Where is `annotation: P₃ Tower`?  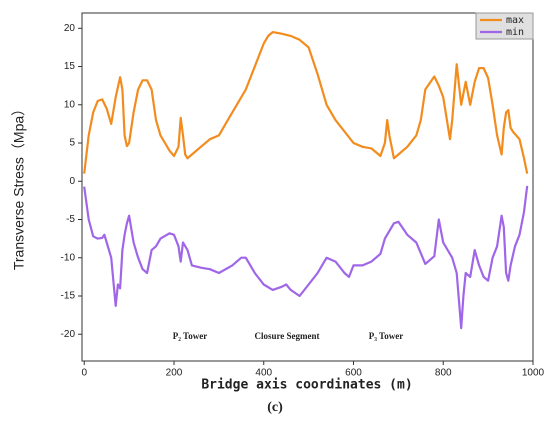 annotation: P₃ Tower is located at coordinates (386, 336).